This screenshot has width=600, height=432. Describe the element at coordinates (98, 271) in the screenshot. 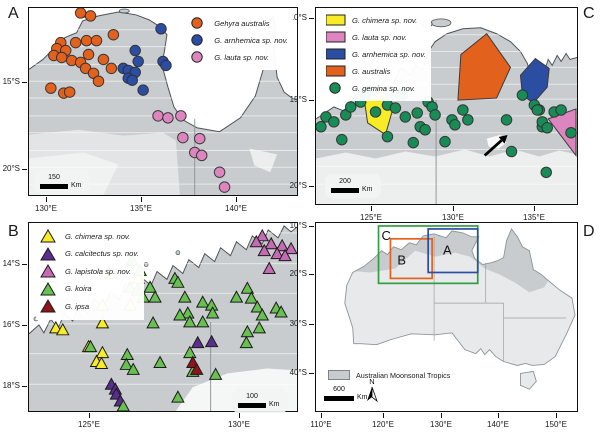

I see `legend-label-lapistola: G. lapistola sp. nov.` at that location.